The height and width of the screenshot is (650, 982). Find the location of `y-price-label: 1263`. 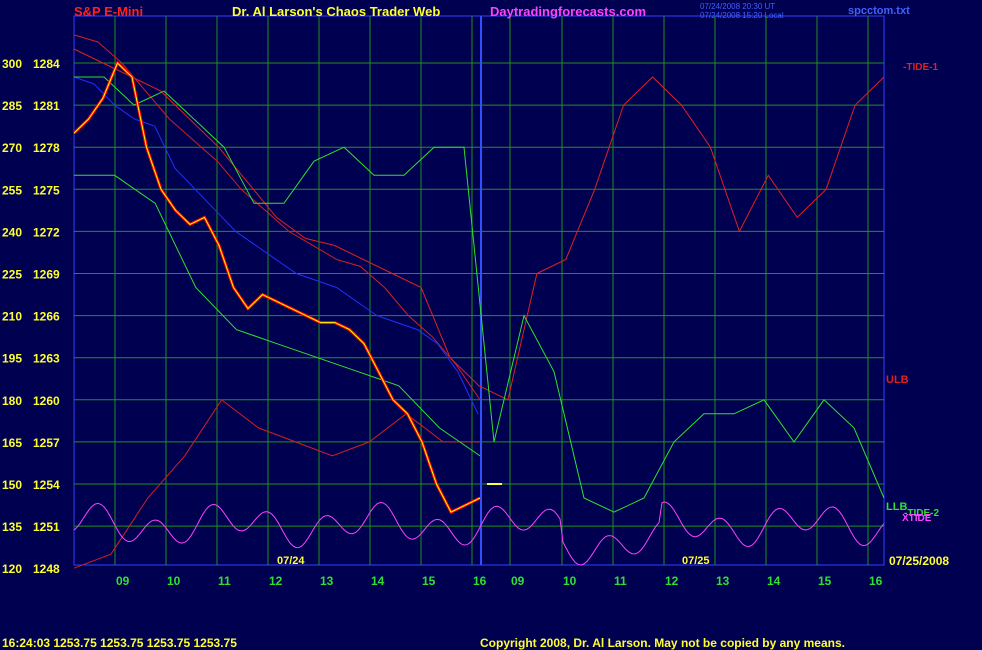

y-price-label: 1263 is located at coordinates (46, 359).